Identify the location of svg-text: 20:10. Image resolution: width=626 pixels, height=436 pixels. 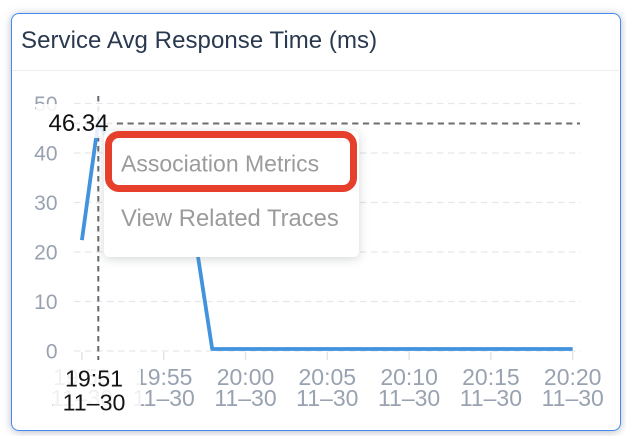
(409, 377).